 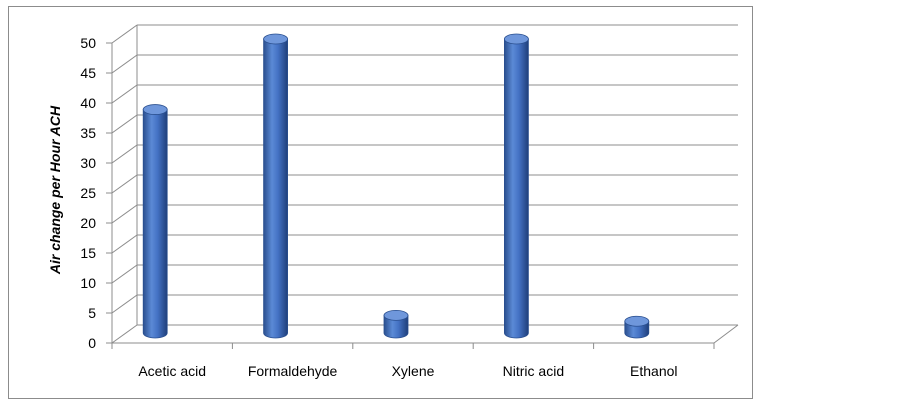 I want to click on y-tick-label: 45, so click(x=88, y=73).